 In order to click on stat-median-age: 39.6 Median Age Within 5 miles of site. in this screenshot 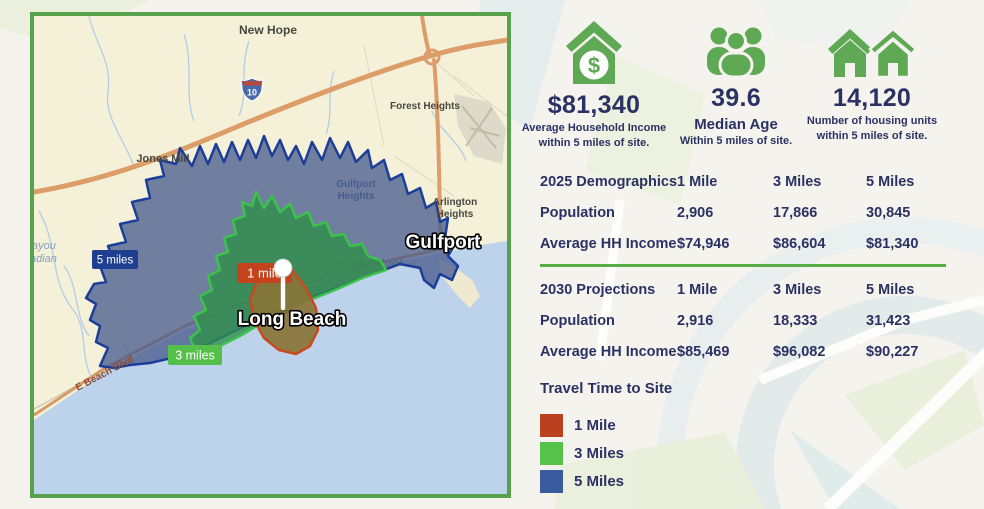, I will do `click(736, 86)`.